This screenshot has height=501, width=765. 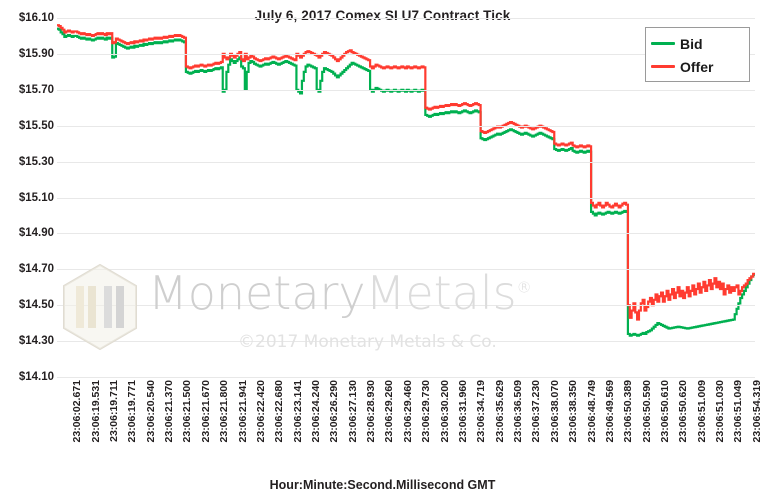 I want to click on x-axis-tick-label: 23:06:21.941, so click(x=242, y=411).